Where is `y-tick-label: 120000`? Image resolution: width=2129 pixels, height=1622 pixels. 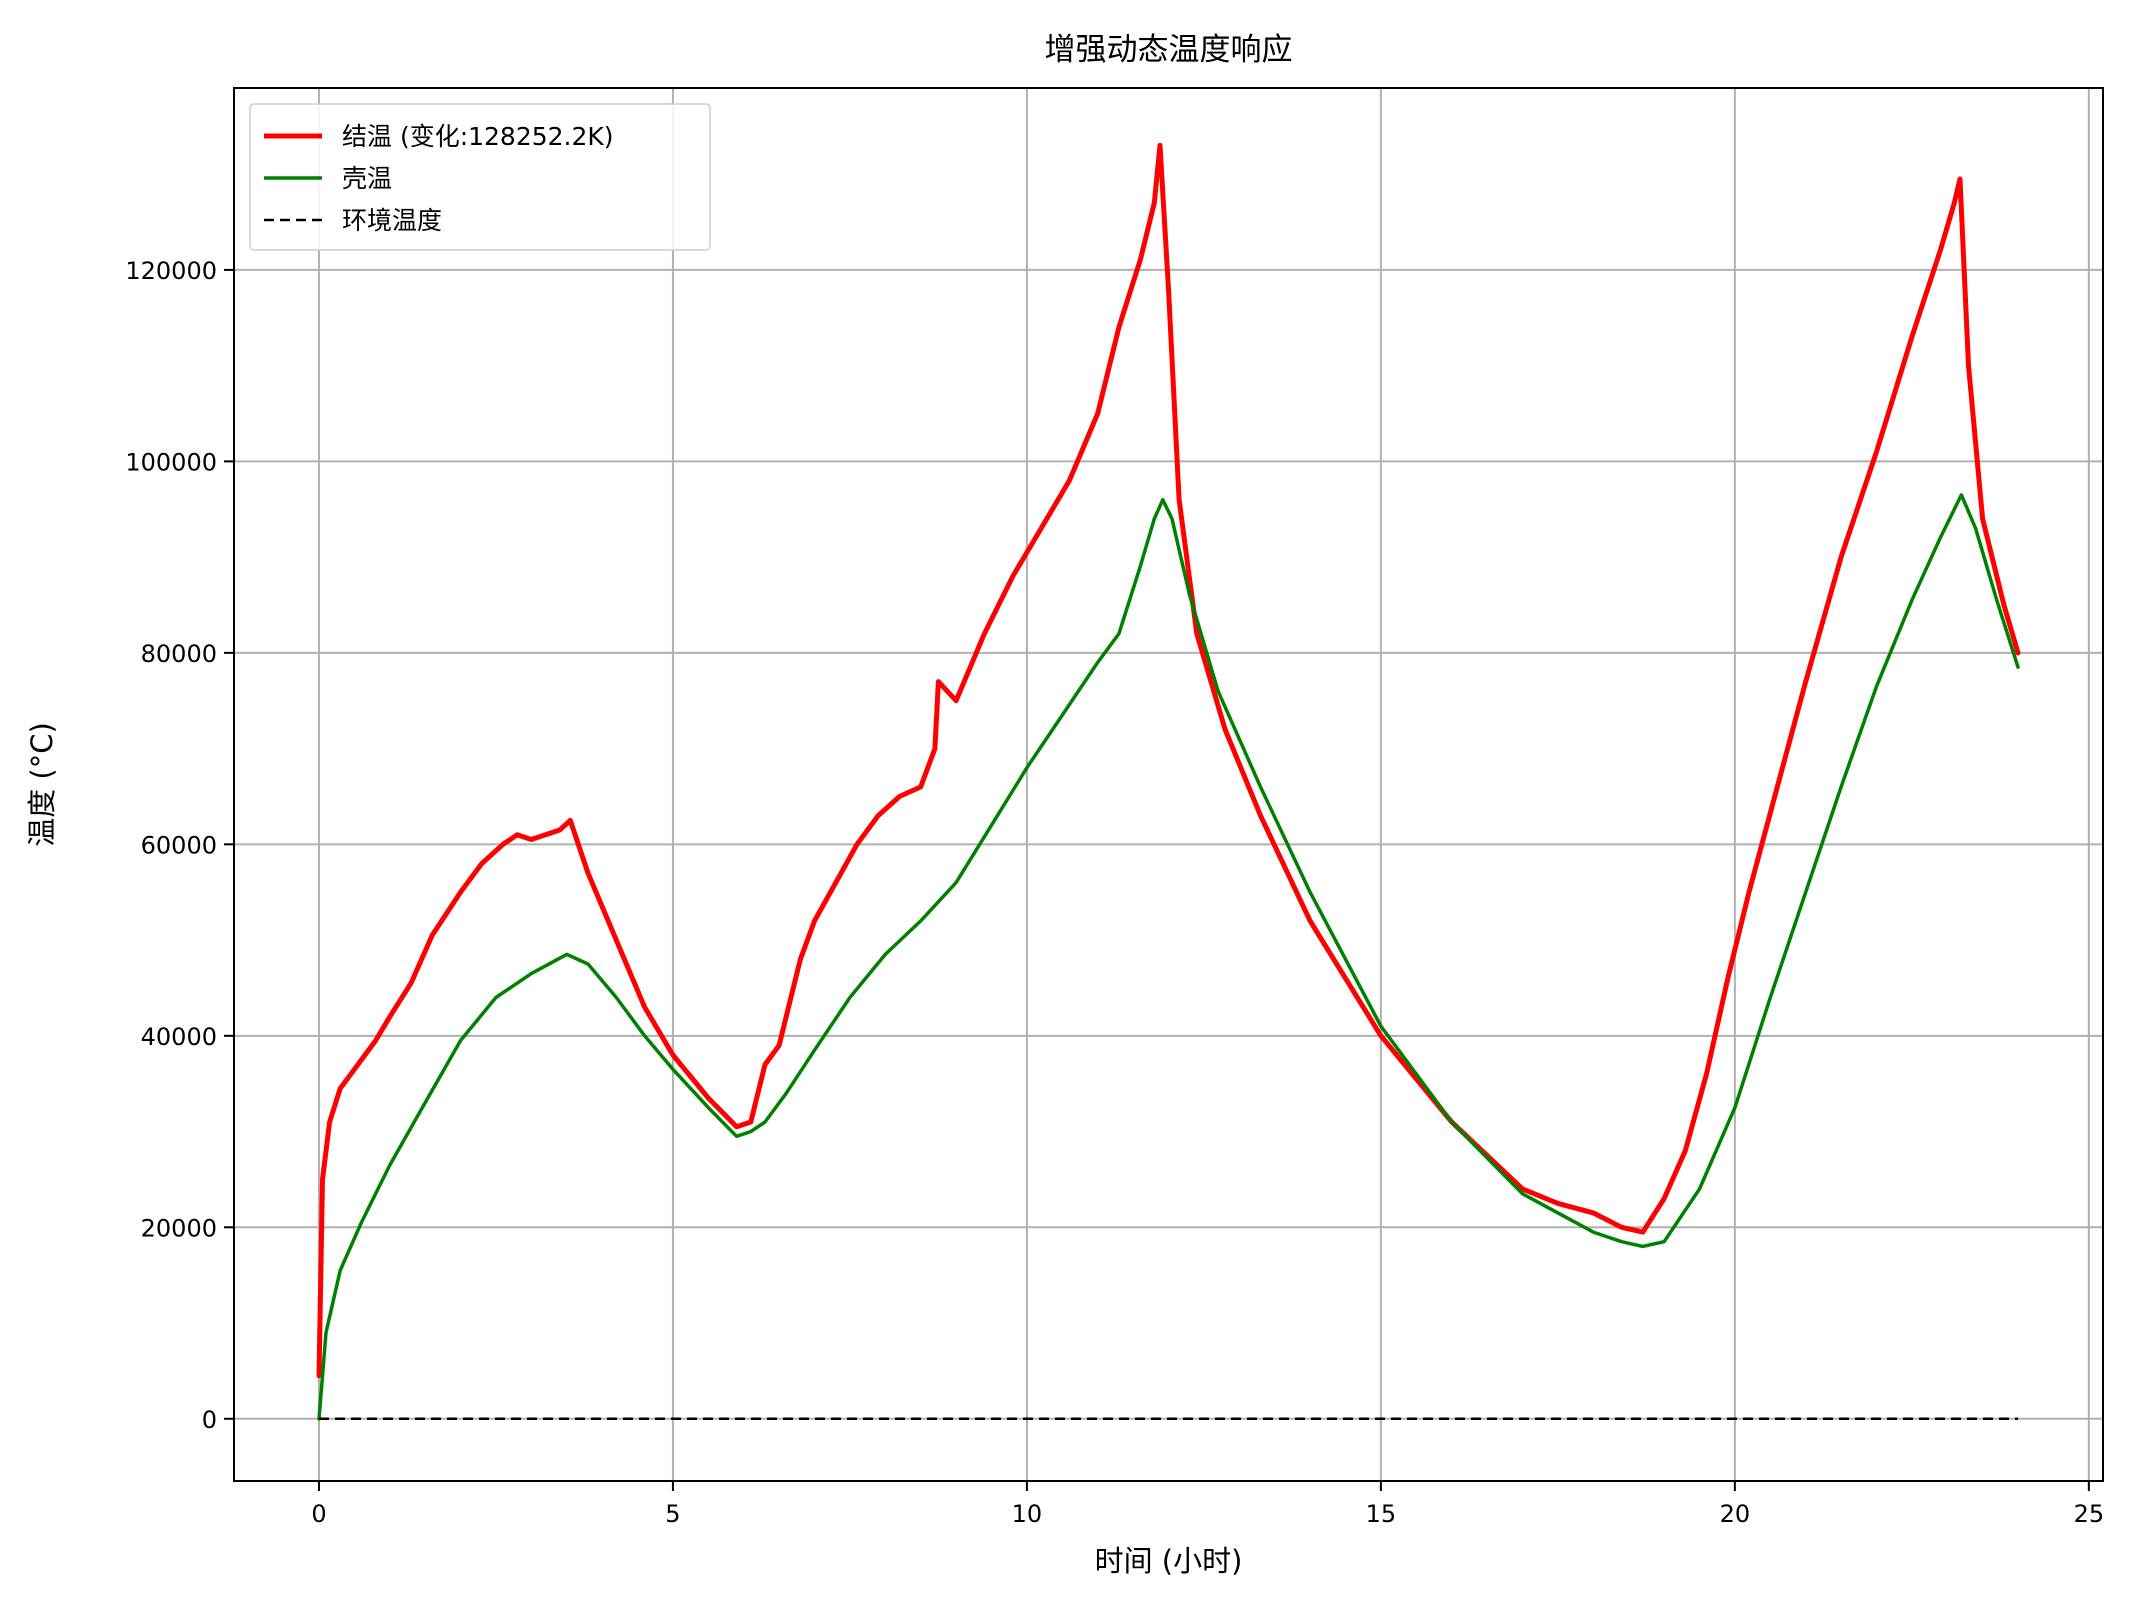
y-tick-label: 120000 is located at coordinates (171, 271).